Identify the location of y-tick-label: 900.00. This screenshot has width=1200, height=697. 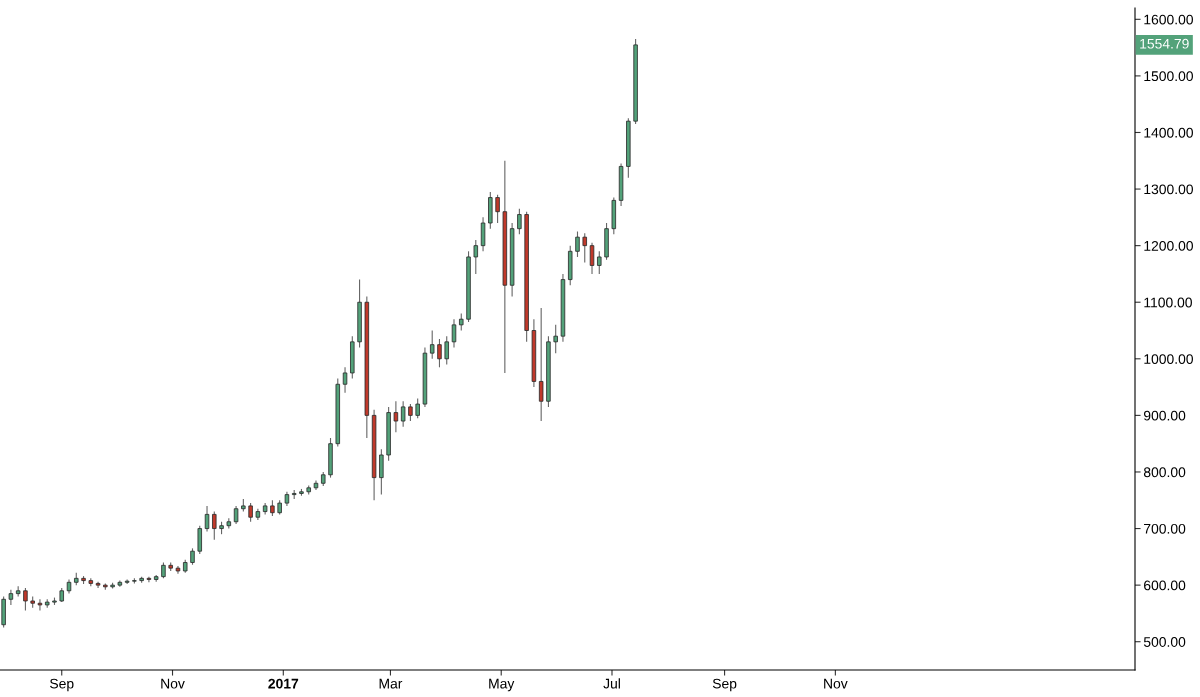
(1164, 415).